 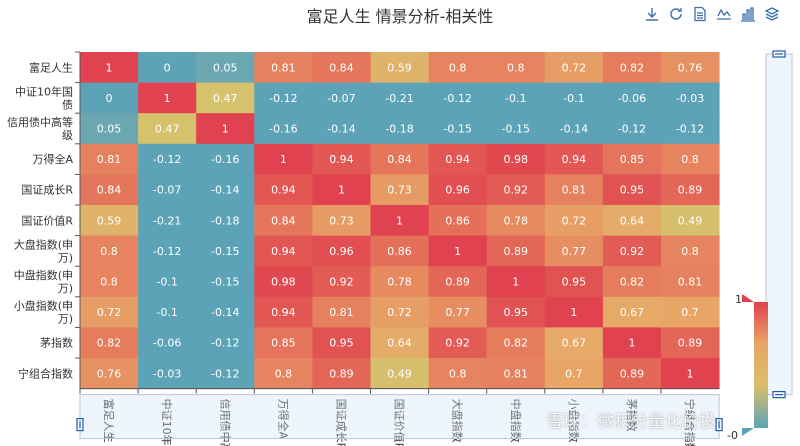 What do you see at coordinates (700, 14) in the screenshot?
I see `data-view-icon` at bounding box center [700, 14].